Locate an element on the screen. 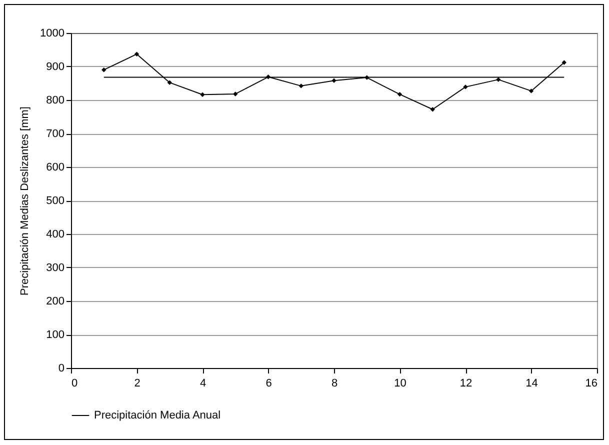 Image resolution: width=609 pixels, height=445 pixels. x-tick-label: 6 is located at coordinates (269, 384).